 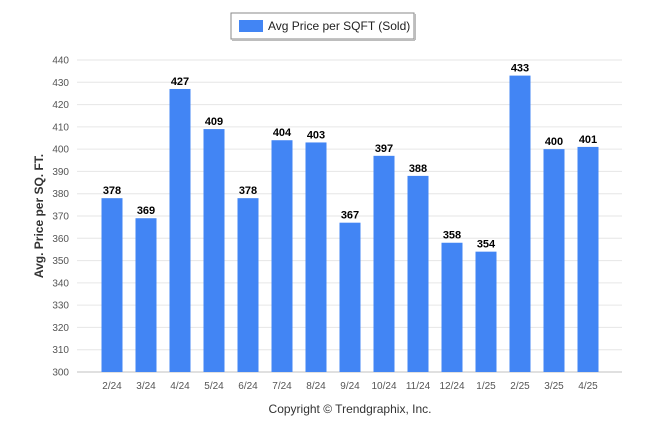 What do you see at coordinates (316, 135) in the screenshot?
I see `data-label: 403` at bounding box center [316, 135].